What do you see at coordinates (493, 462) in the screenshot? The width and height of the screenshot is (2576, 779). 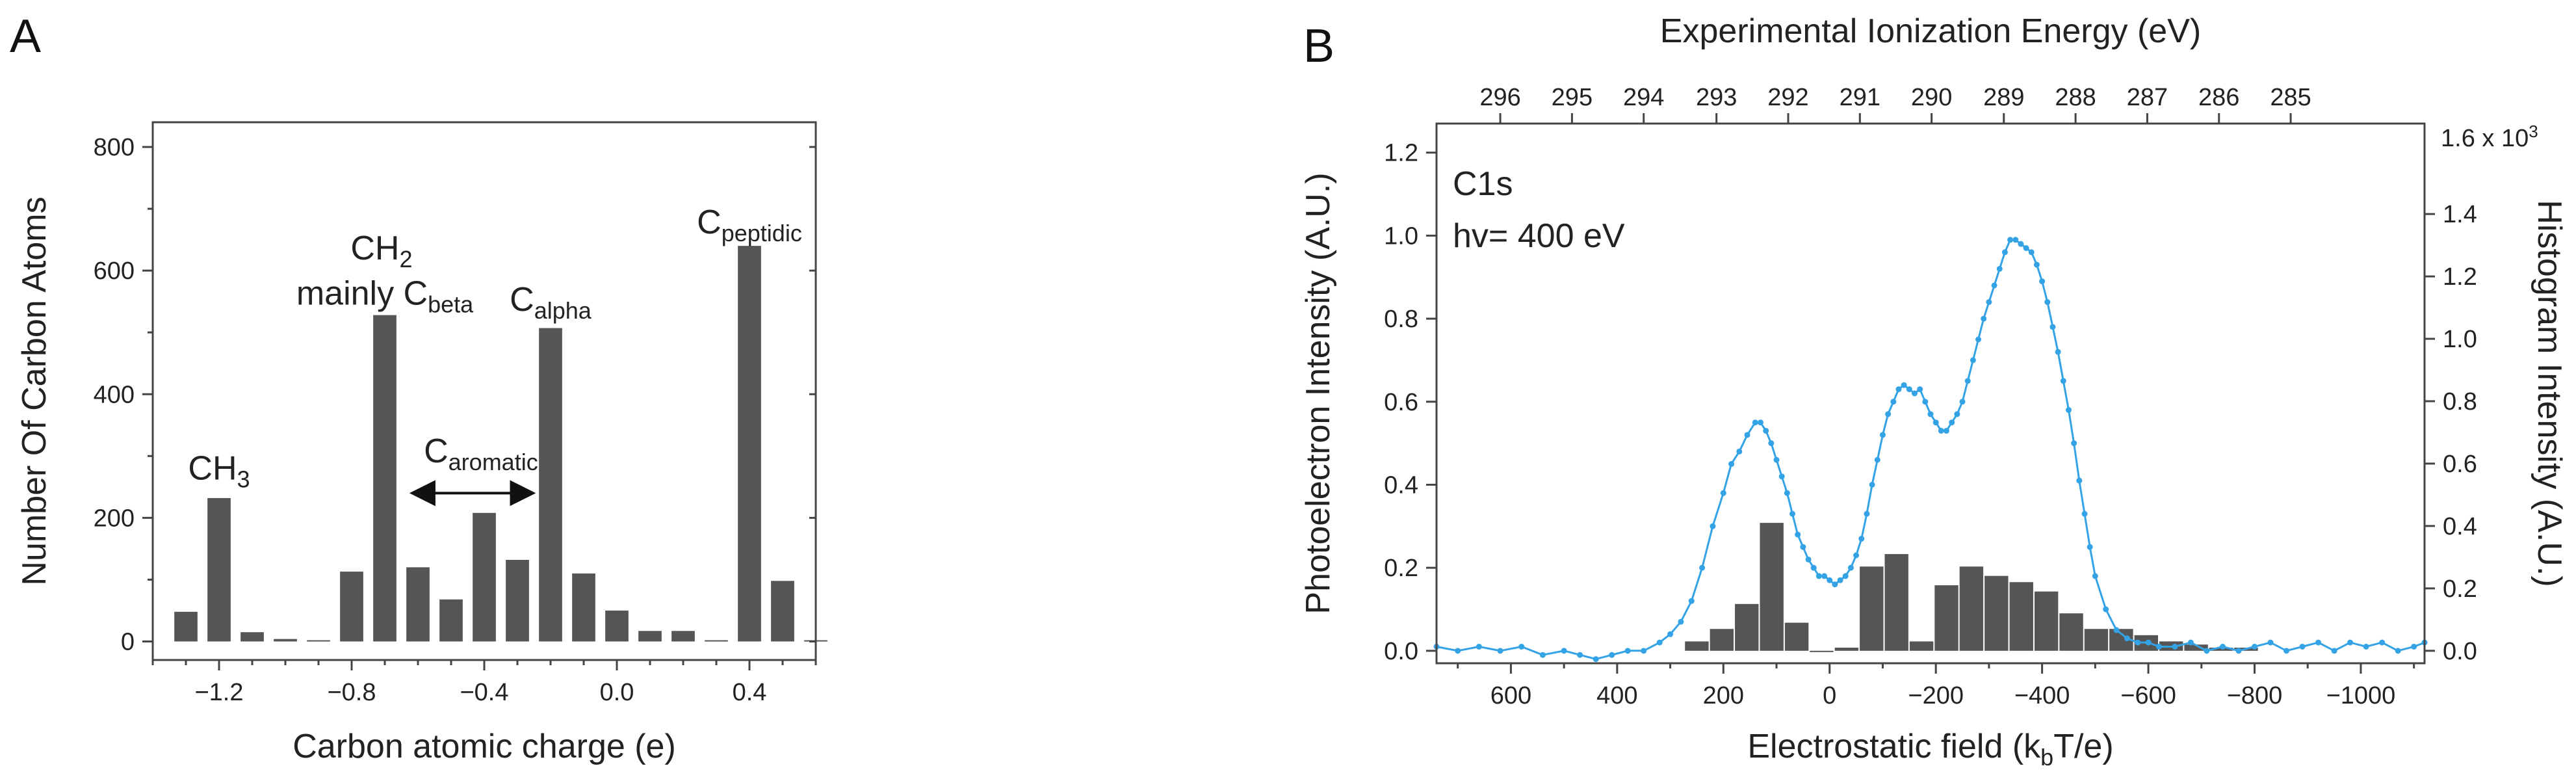 I see `annotation-subscript: aromatic` at bounding box center [493, 462].